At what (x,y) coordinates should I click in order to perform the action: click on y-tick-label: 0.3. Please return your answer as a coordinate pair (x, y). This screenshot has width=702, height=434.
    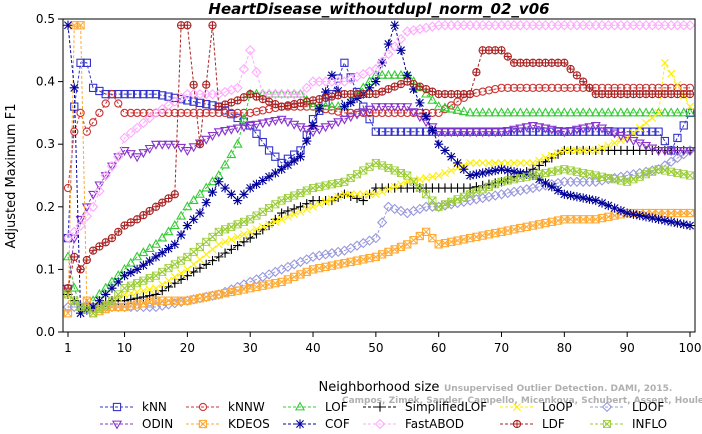
    Looking at the image, I should click on (45, 144).